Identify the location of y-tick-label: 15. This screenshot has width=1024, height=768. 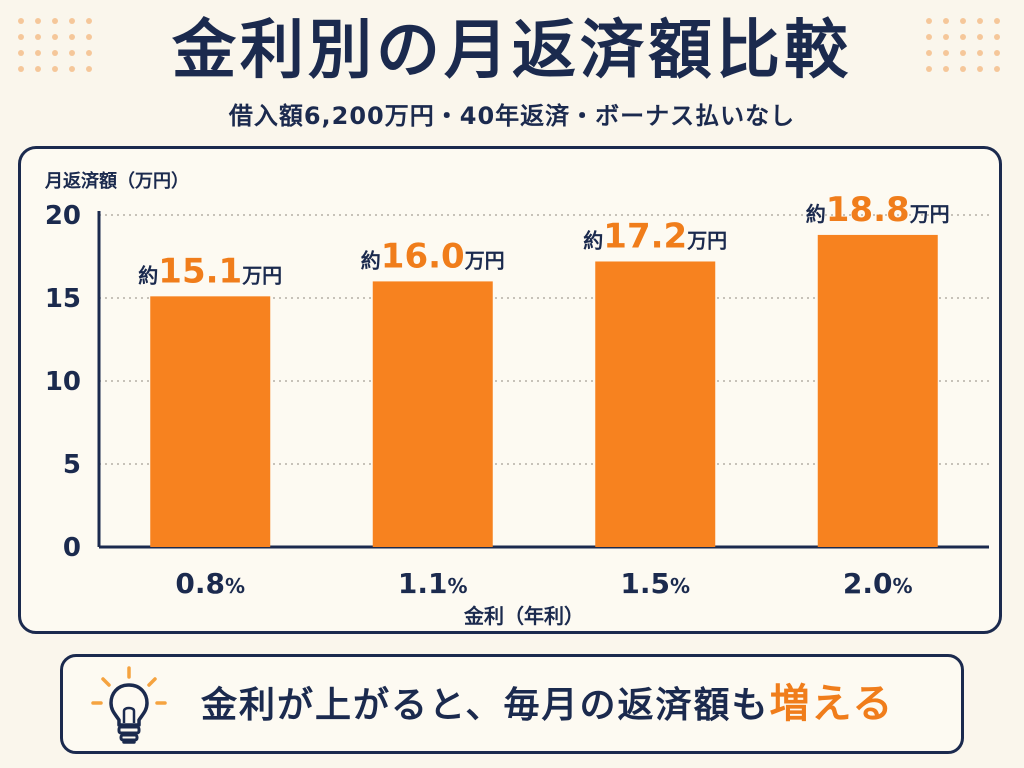
(63, 299).